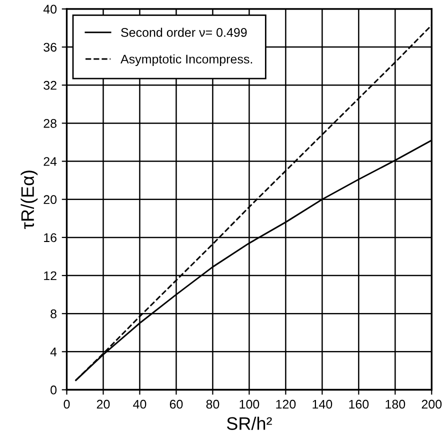 Image resolution: width=445 pixels, height=448 pixels. I want to click on x-tick-label: 180, so click(396, 404).